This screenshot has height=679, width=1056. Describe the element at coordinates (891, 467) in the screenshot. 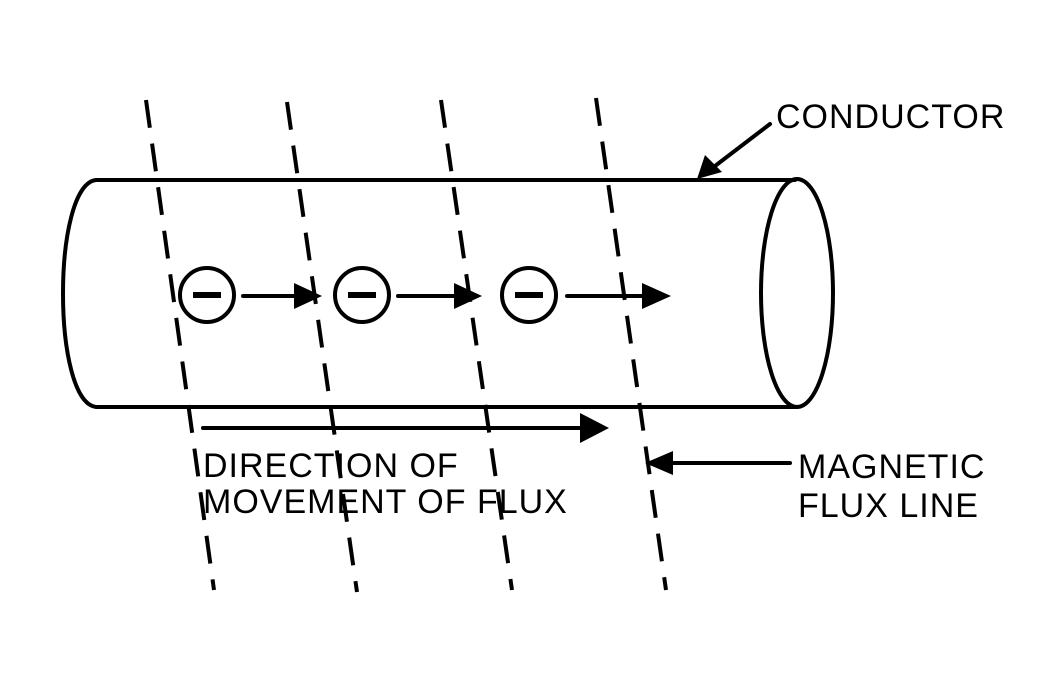

I see `flux-line-label-line1: MAGNETIC` at that location.